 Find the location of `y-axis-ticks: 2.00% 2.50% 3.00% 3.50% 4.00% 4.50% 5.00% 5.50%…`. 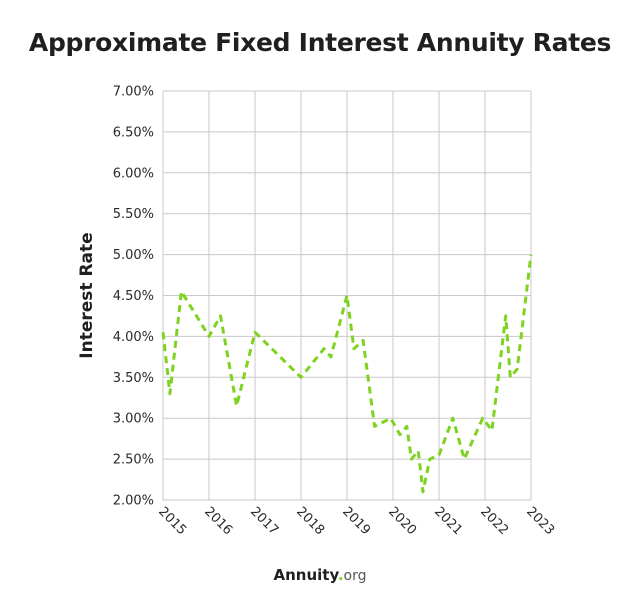

y-axis-ticks: 2.00% 2.50% 3.00% 3.50% 4.00% 4.50% 5.00% 5.50%… is located at coordinates (133, 297).